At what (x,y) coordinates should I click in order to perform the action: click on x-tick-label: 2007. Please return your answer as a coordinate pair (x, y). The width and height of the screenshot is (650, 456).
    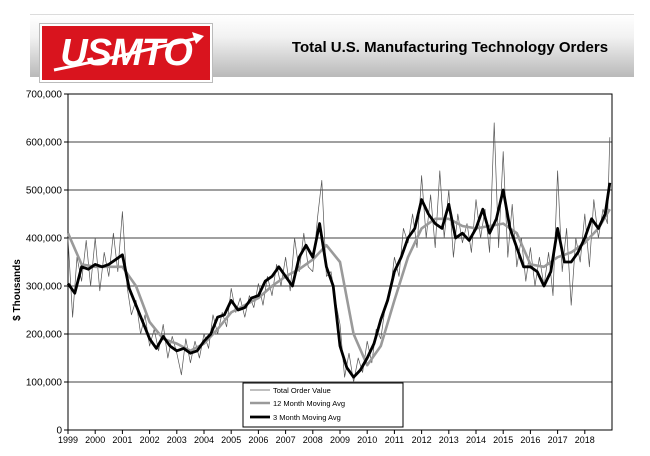
    Looking at the image, I should click on (286, 440).